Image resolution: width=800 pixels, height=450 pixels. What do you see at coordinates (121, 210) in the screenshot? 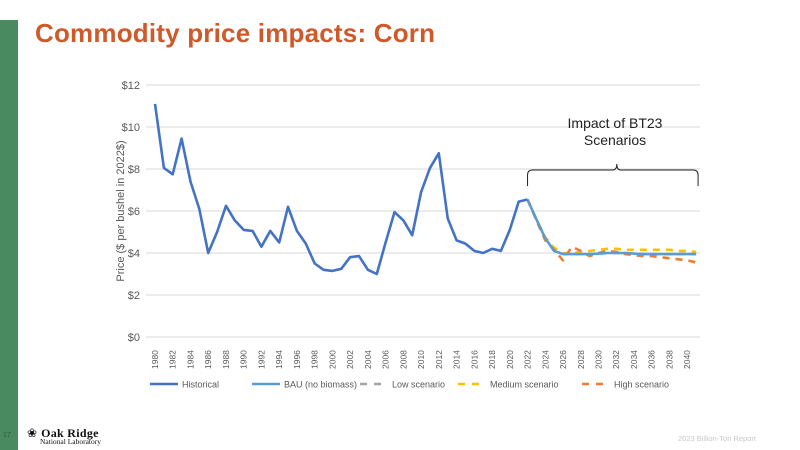
I see `y-axis-label: Price ($ per bushel in 2022$)` at bounding box center [121, 210].